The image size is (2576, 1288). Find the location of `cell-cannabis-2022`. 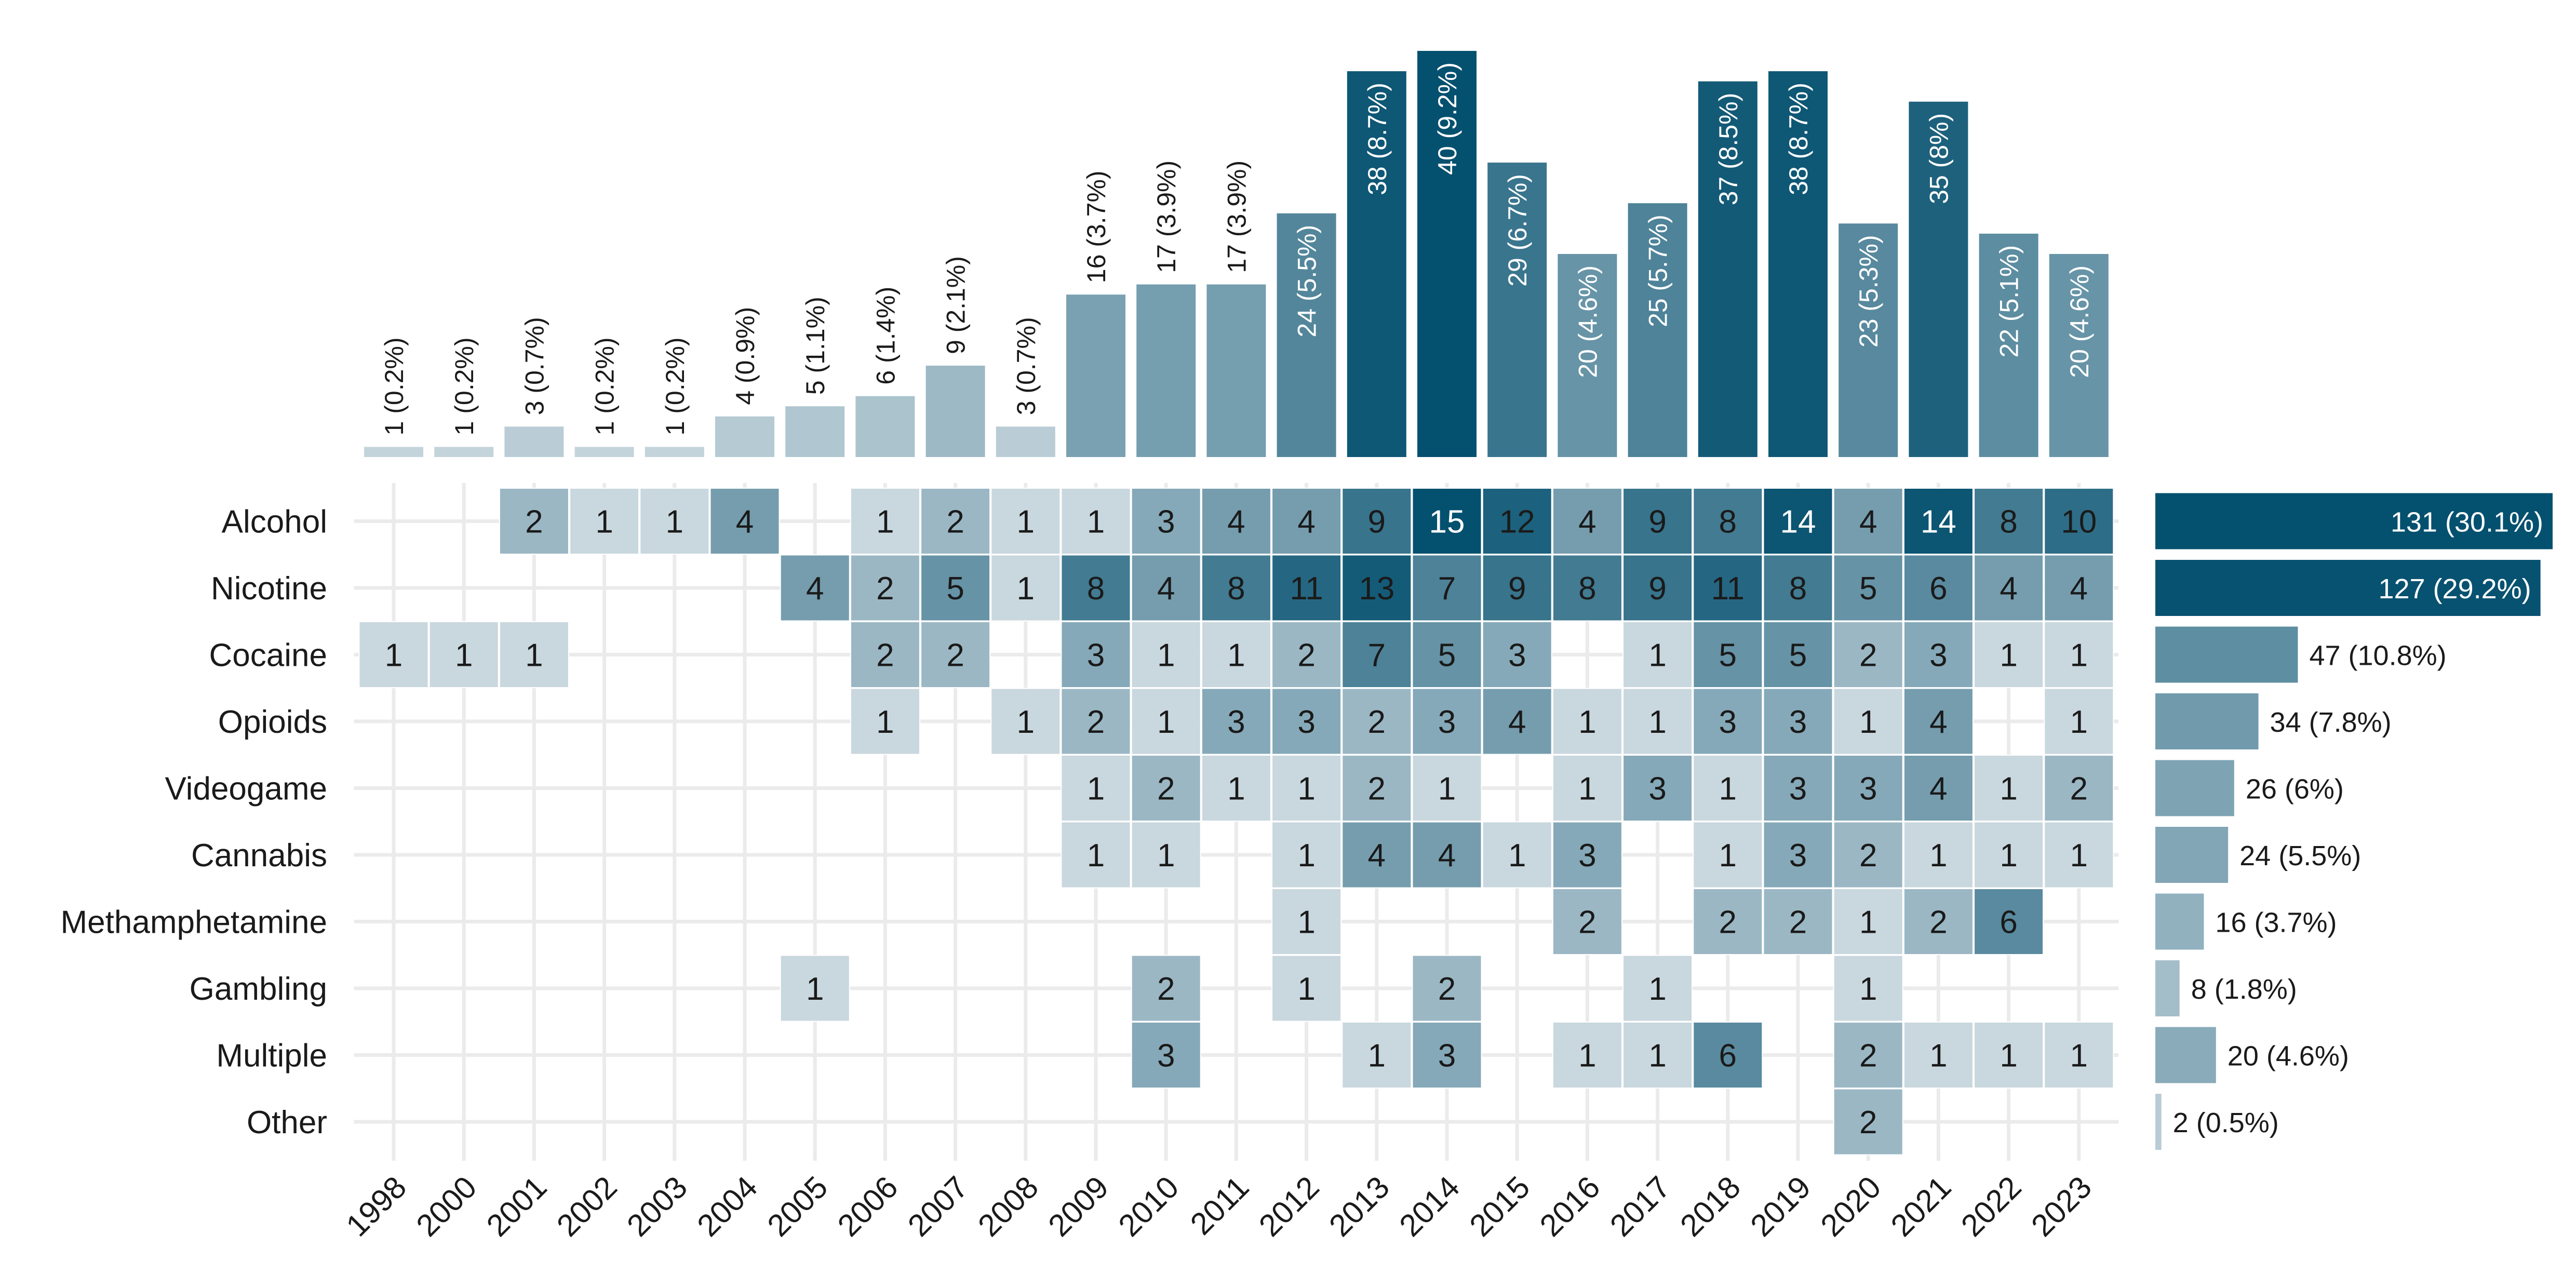

cell-cannabis-2022 is located at coordinates (2009, 855).